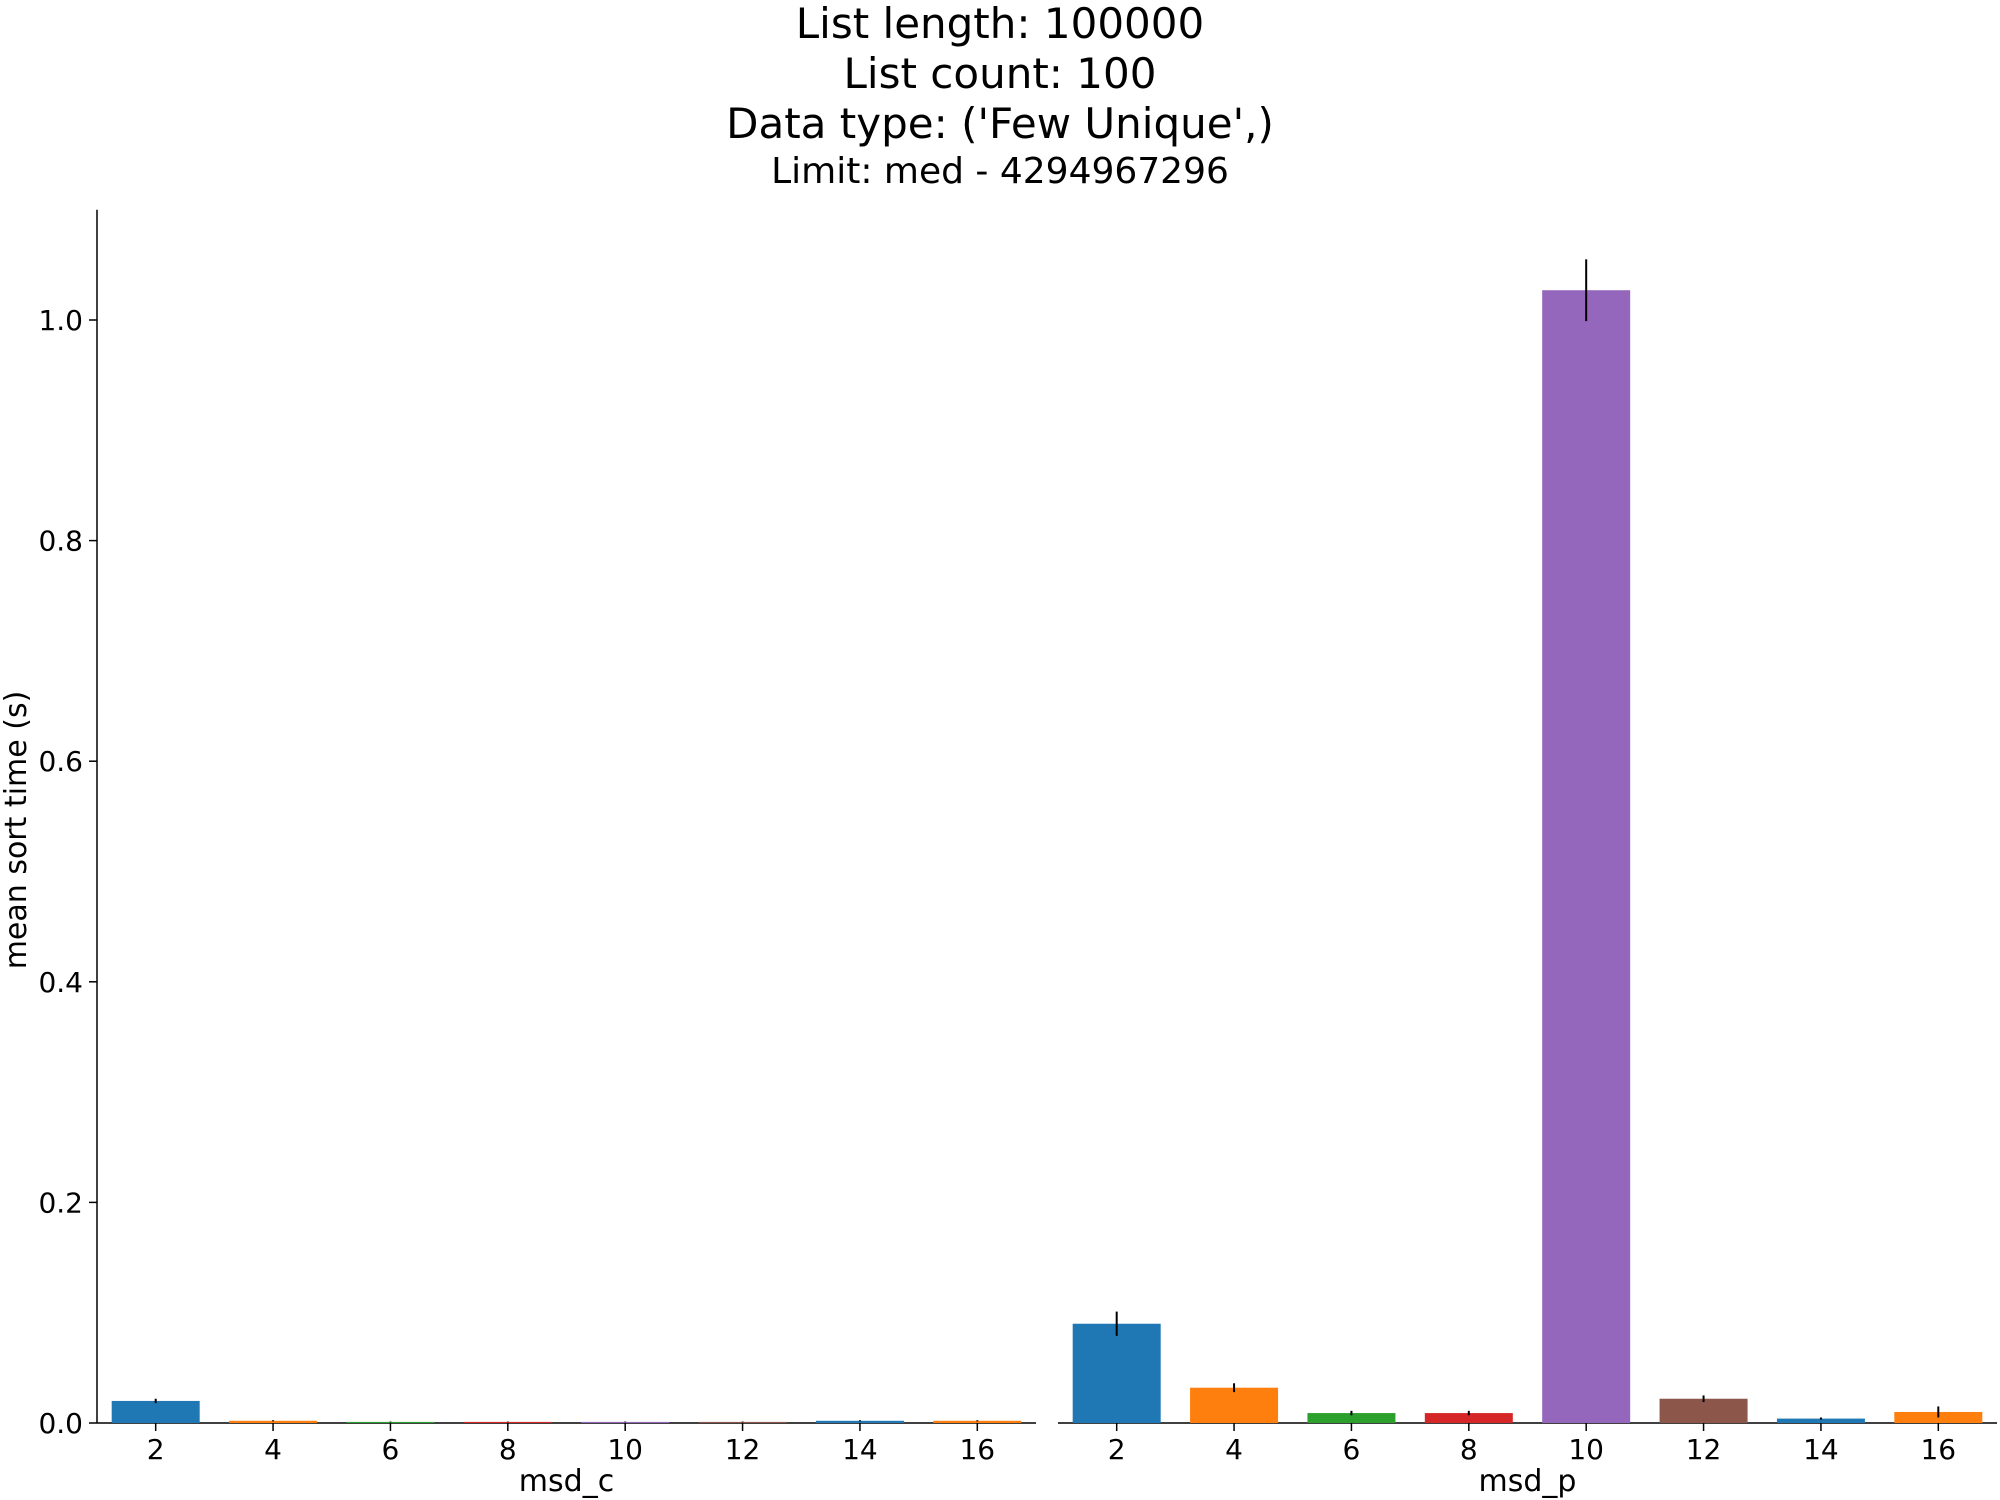 The width and height of the screenshot is (2000, 1500). What do you see at coordinates (17, 830) in the screenshot?
I see `y-axis-label: mean sort time (s)` at bounding box center [17, 830].